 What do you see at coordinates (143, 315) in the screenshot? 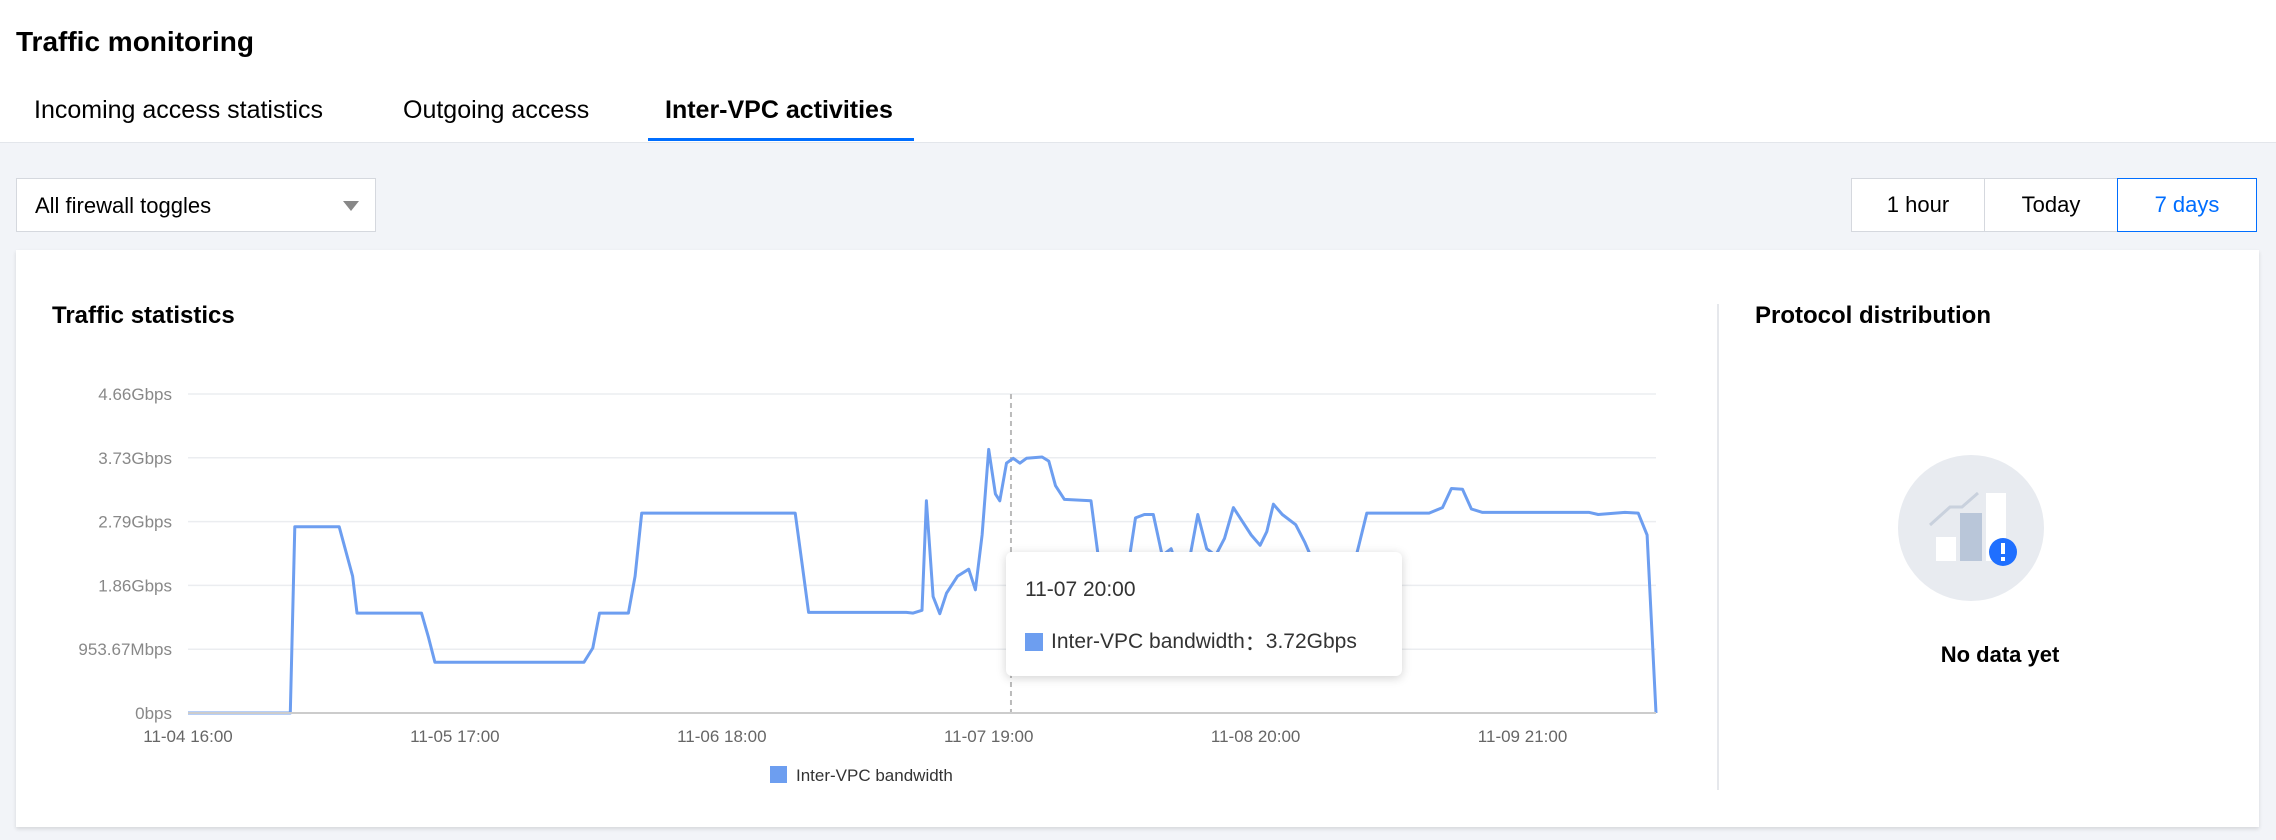
I see `traffic-statistics-title: Traffic statistics` at bounding box center [143, 315].